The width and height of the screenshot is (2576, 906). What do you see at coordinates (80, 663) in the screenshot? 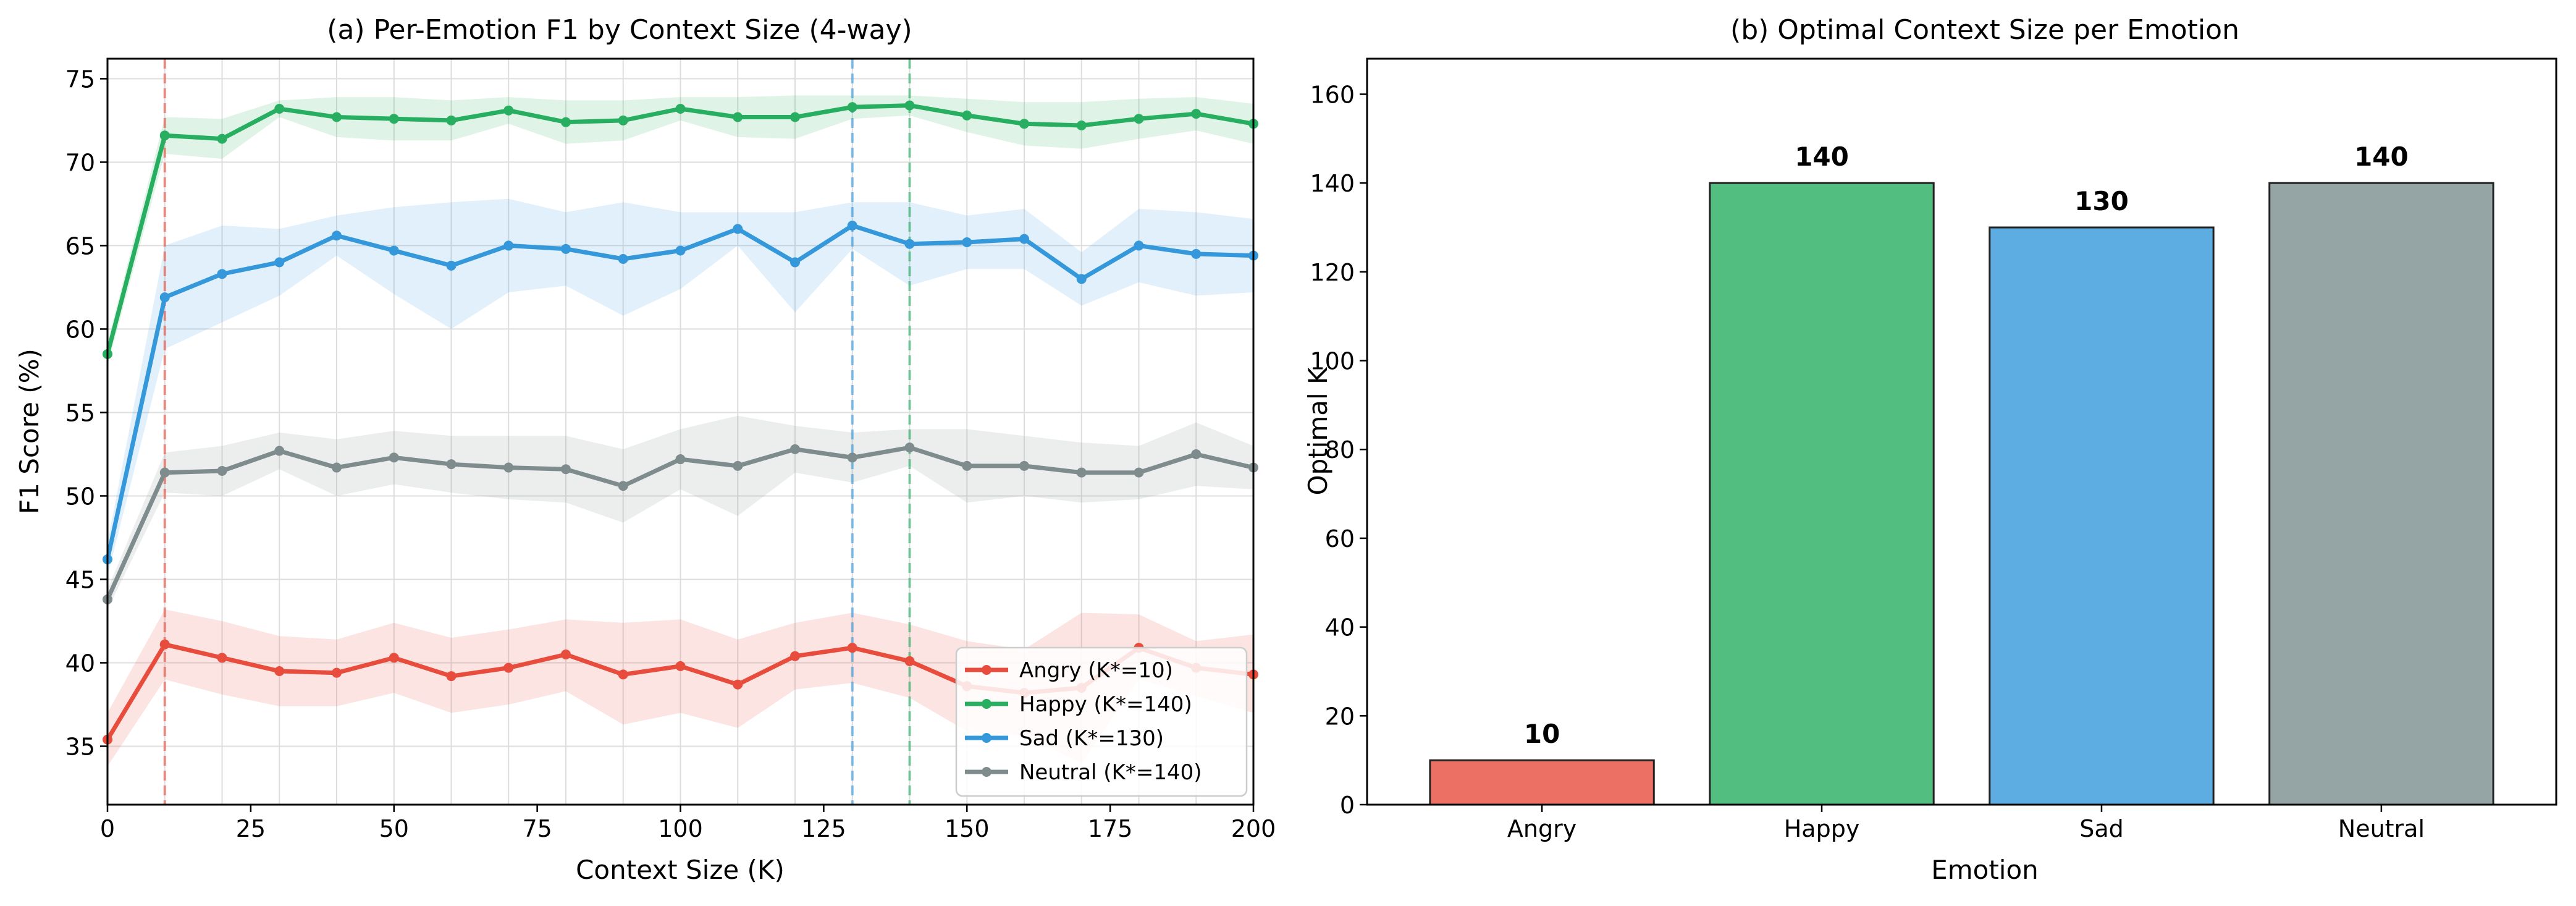
I see `y-tick-label: 40` at bounding box center [80, 663].